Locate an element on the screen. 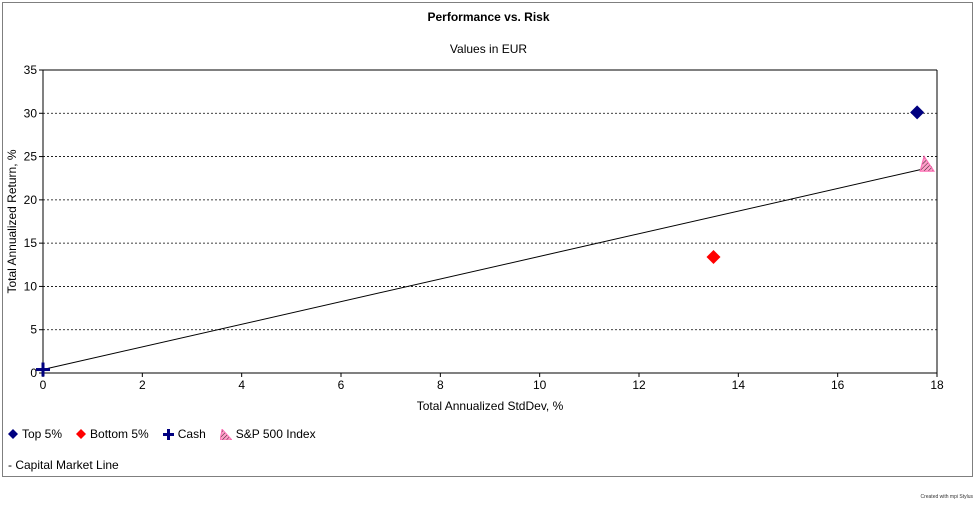 This screenshot has height=505, width=977. credit-text: Created with mpi Stylus is located at coordinates (946, 497).